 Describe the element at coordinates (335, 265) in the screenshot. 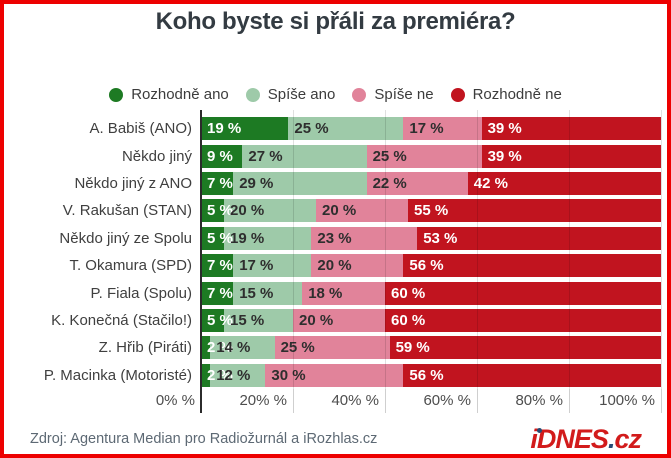

I see `bar-row: T. Okamura (SPD) 7 % 17 % 20 % 56 %` at that location.